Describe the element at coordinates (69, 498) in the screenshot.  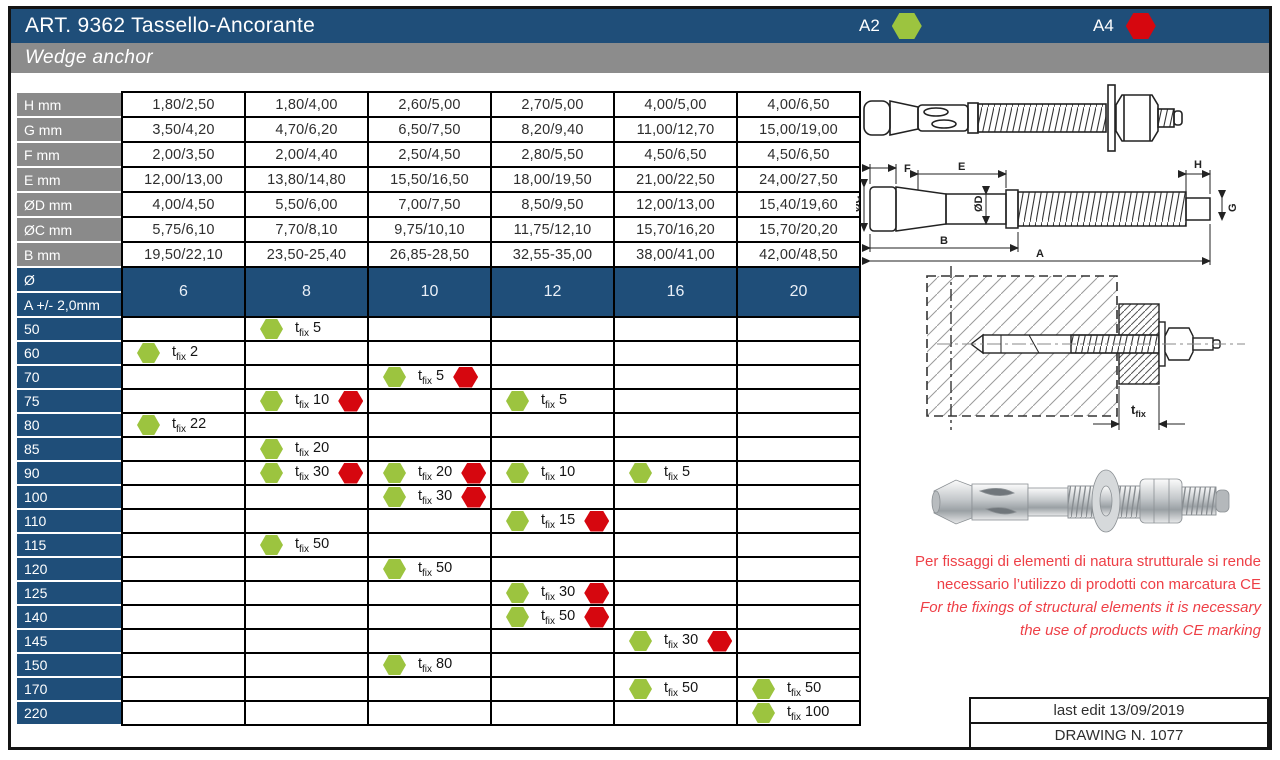
I see `anchor-length-label: 100` at that location.